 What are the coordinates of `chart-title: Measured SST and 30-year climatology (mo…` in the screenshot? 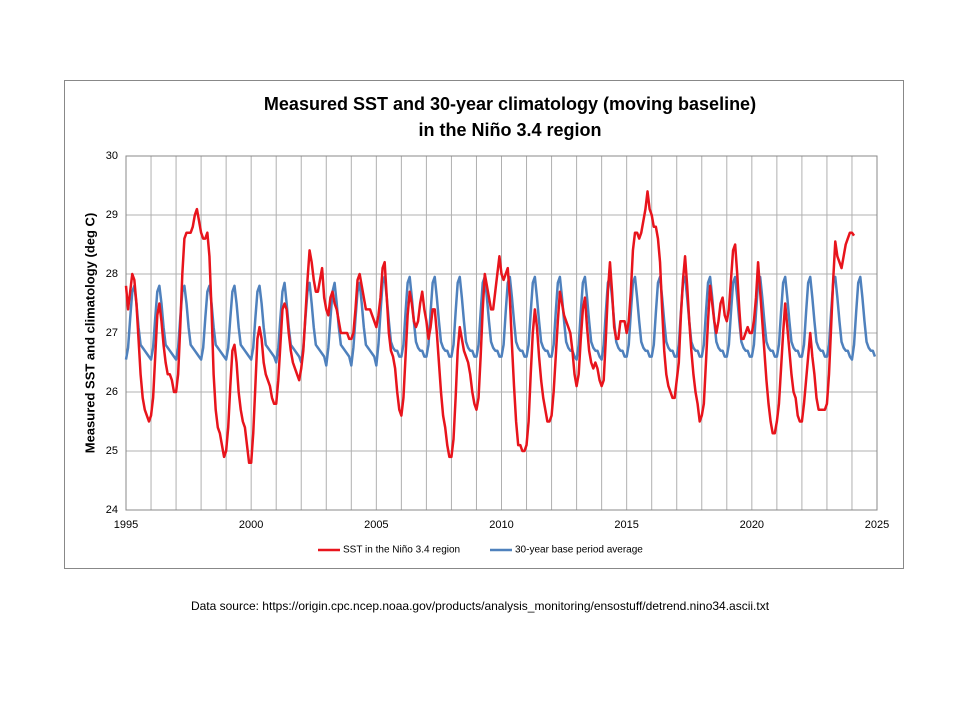 It's located at (510, 104).